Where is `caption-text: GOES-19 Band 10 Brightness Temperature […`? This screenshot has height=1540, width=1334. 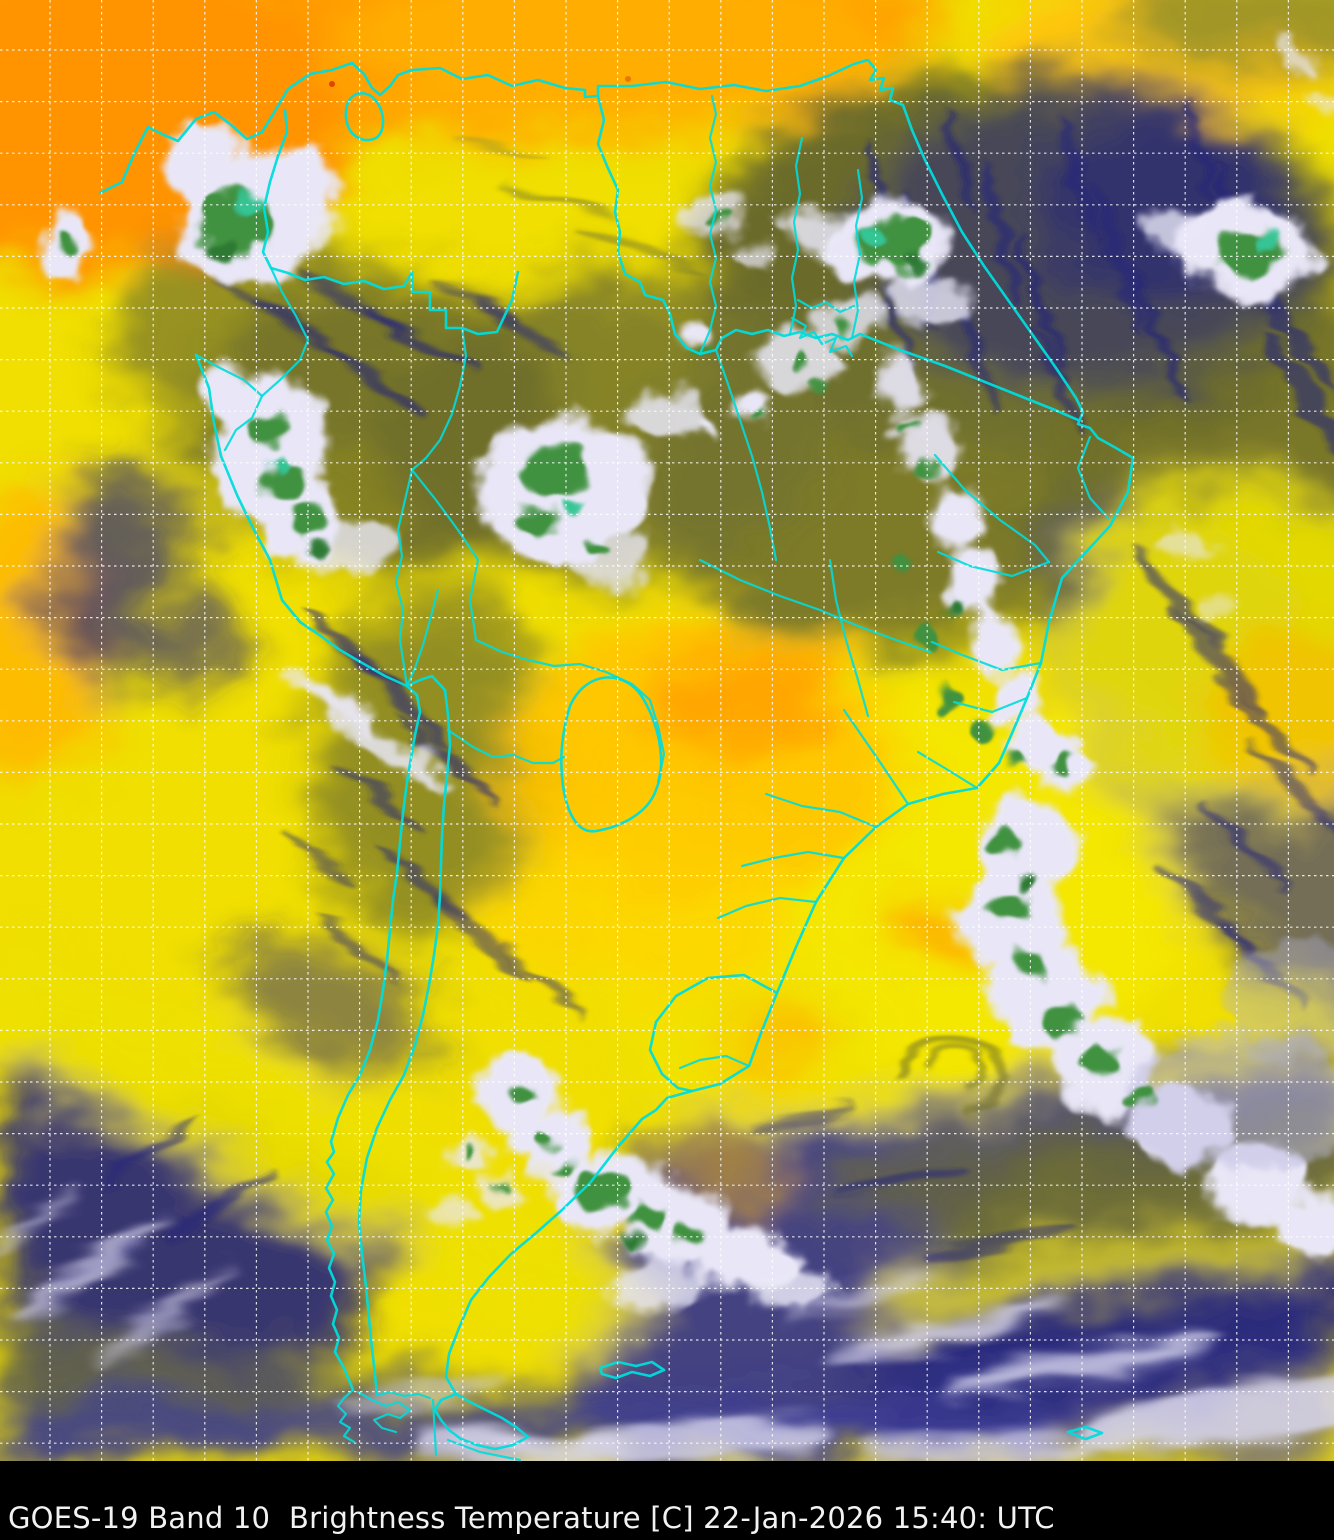 caption-text: GOES-19 Band 10 Brightness Temperature [… is located at coordinates (531, 1518).